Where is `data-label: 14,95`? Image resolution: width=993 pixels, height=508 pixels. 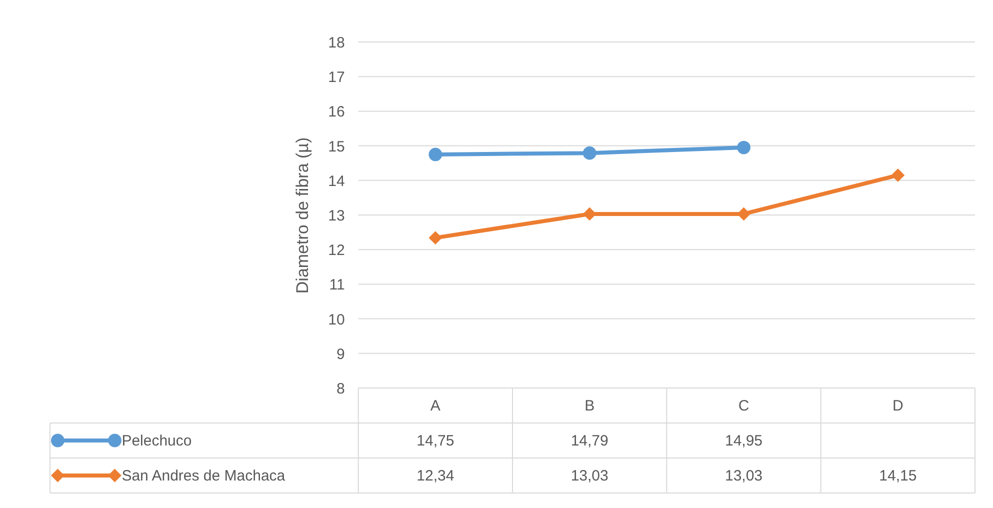 data-label: 14,95 is located at coordinates (743, 441).